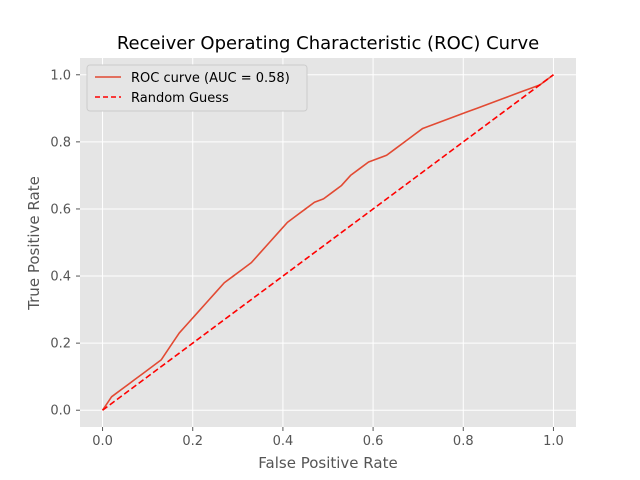 This screenshot has width=640, height=480. What do you see at coordinates (192, 441) in the screenshot?
I see `x-tick-label: 0.2` at bounding box center [192, 441].